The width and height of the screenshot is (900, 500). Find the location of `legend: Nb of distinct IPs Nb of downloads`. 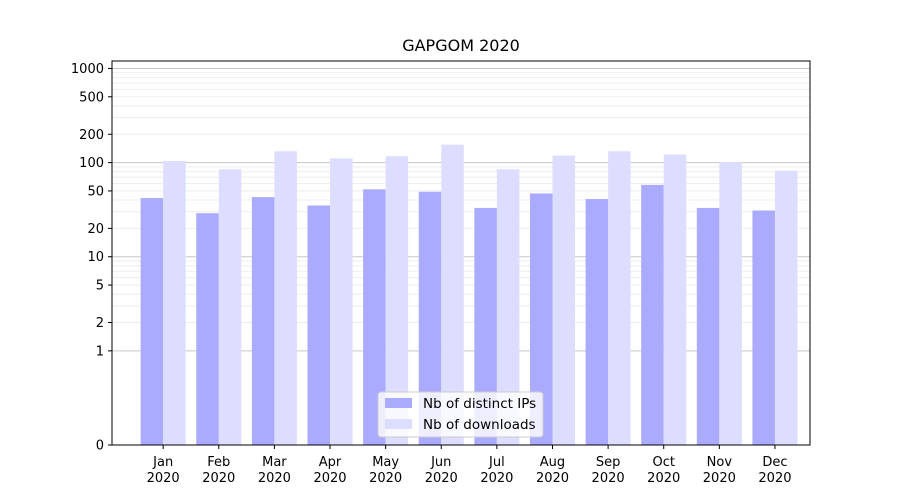

legend: Nb of distinct IPs Nb of downloads is located at coordinates (460, 414).